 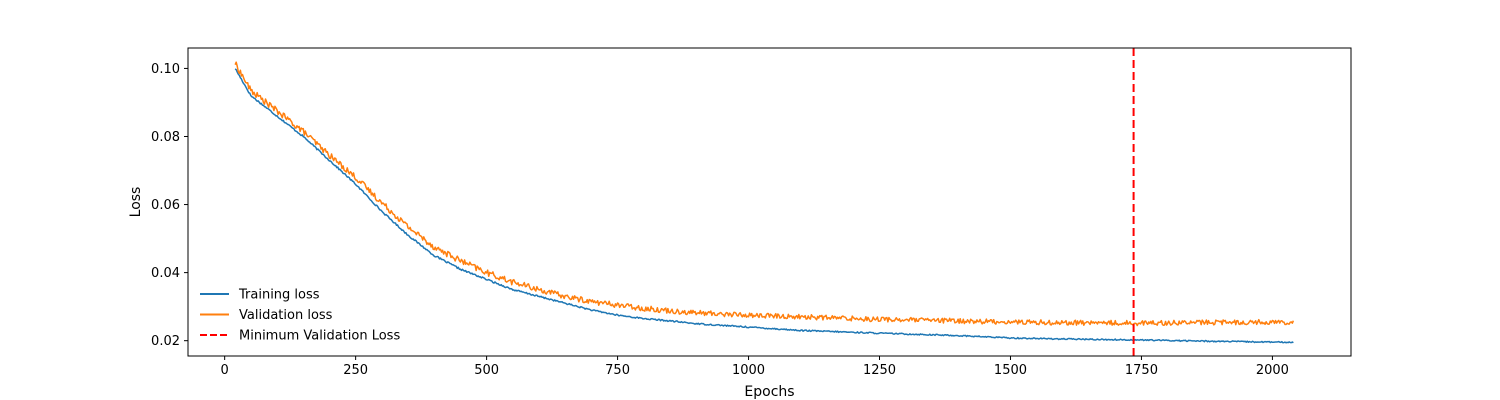 What do you see at coordinates (748, 370) in the screenshot?
I see `x-tick-label: 1000` at bounding box center [748, 370].